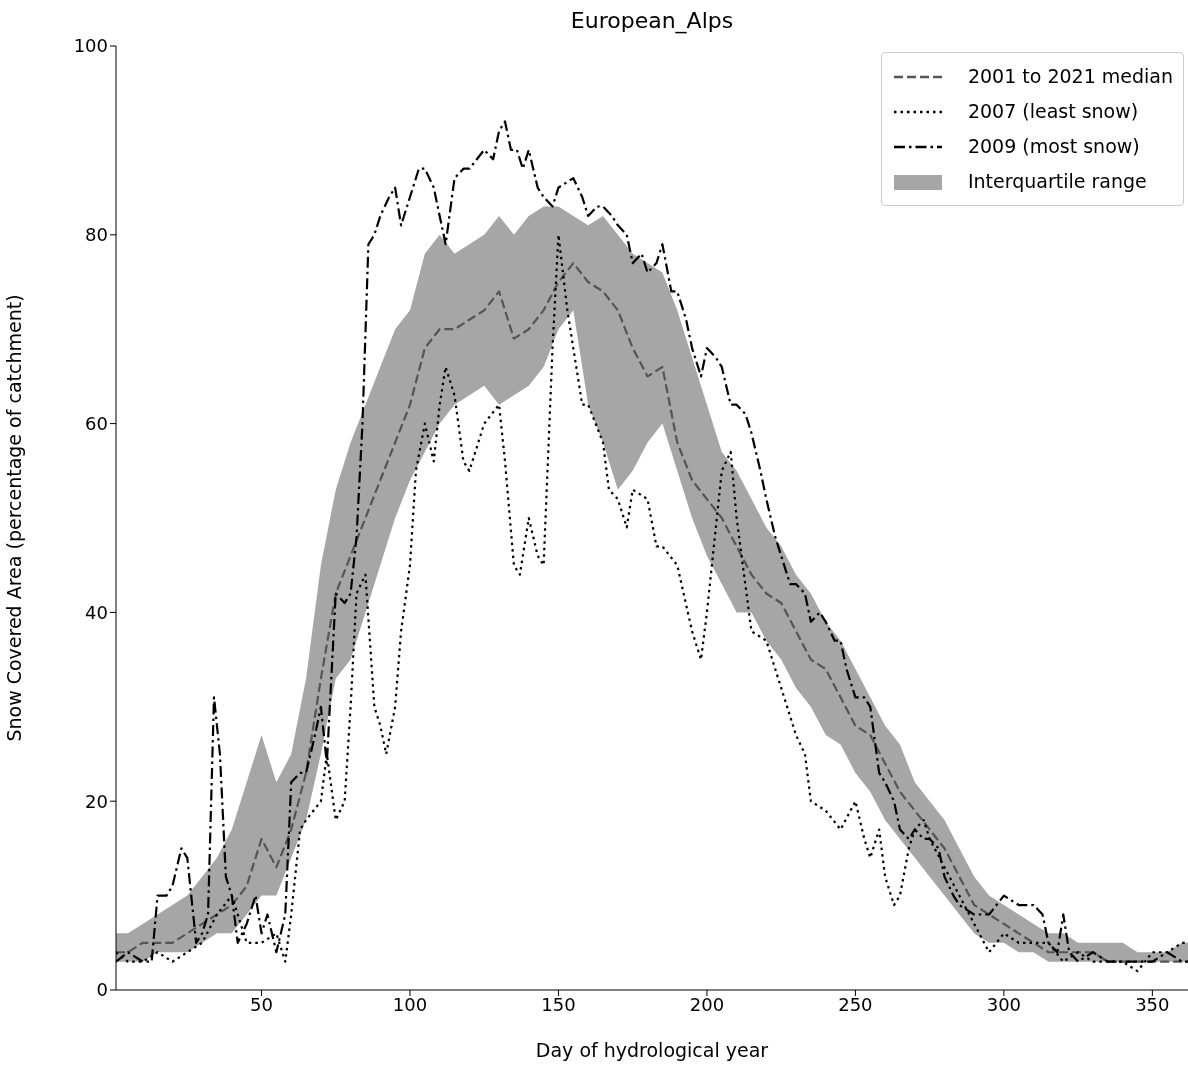 Image resolution: width=1188 pixels, height=1065 pixels. I want to click on legend-label: Interquartile range, so click(1057, 181).